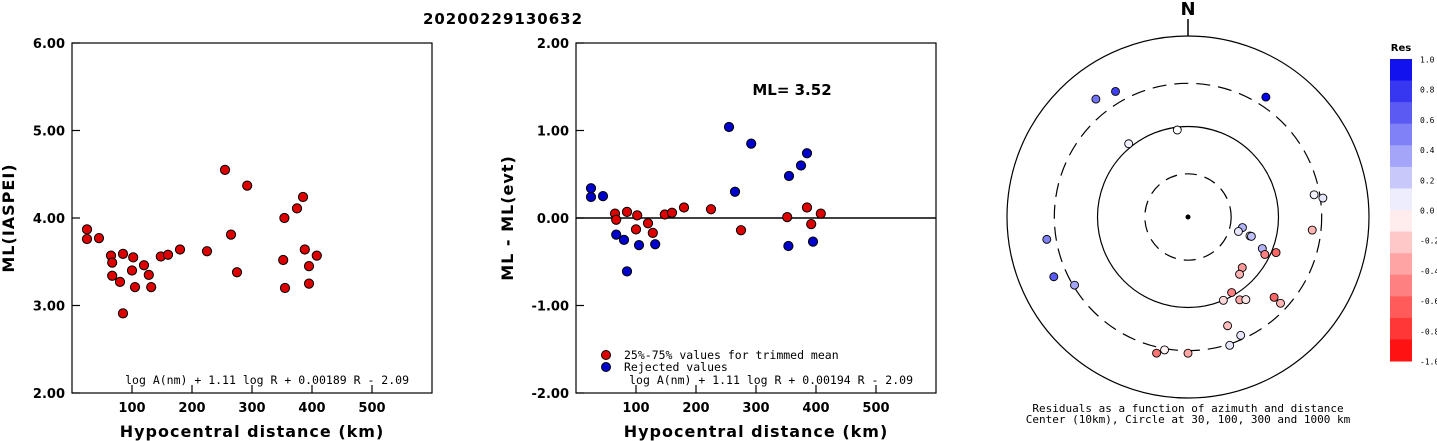 This screenshot has width=1437, height=441. Describe the element at coordinates (503, 19) in the screenshot. I see `figure-title: 20200229130632` at that location.